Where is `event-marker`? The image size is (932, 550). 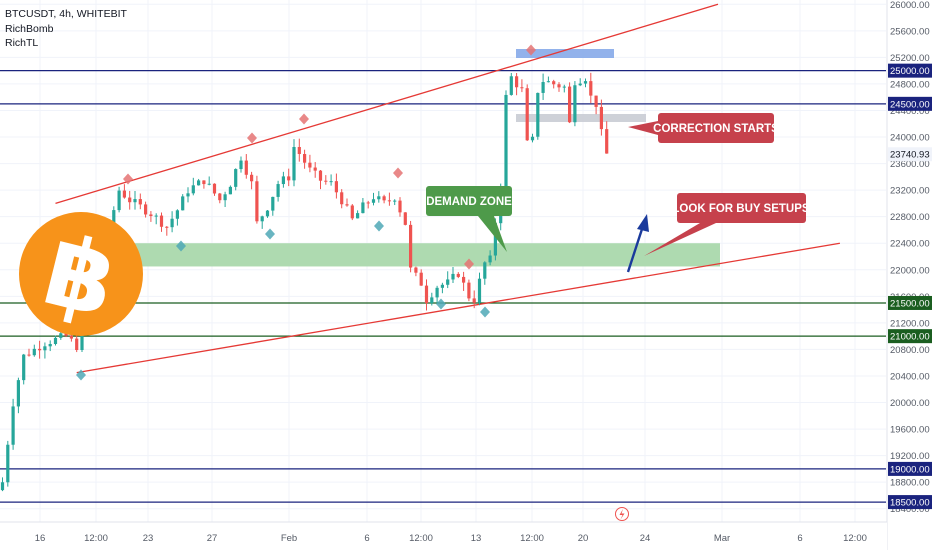
event-marker is located at coordinates (622, 514).